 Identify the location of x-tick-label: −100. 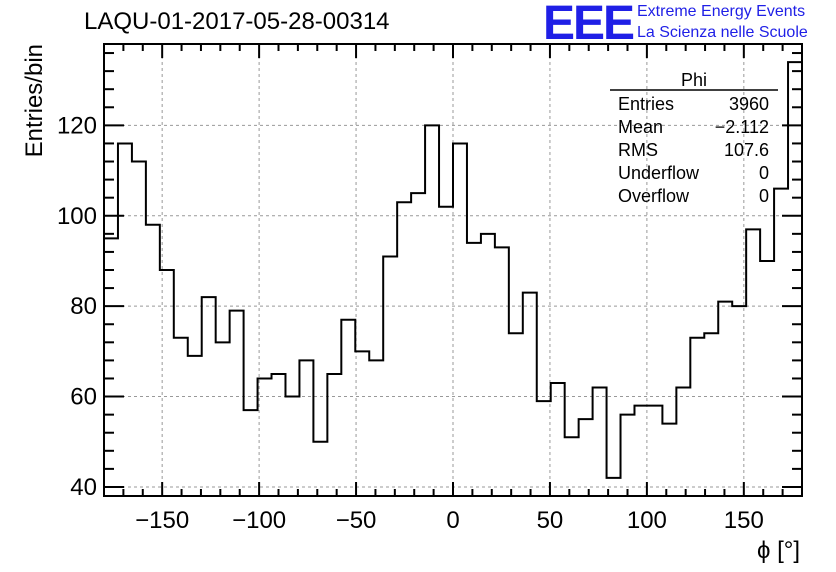
(259, 520).